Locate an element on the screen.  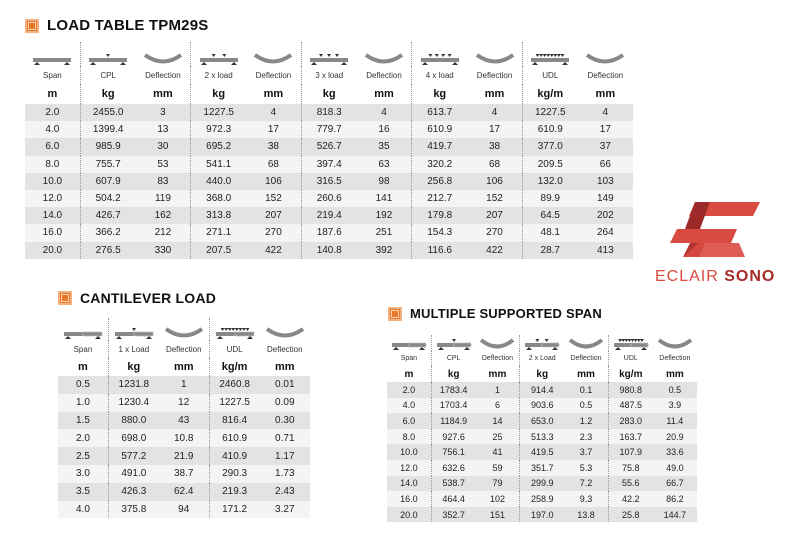
table-cell: 2.0 is located at coordinates (53, 113).